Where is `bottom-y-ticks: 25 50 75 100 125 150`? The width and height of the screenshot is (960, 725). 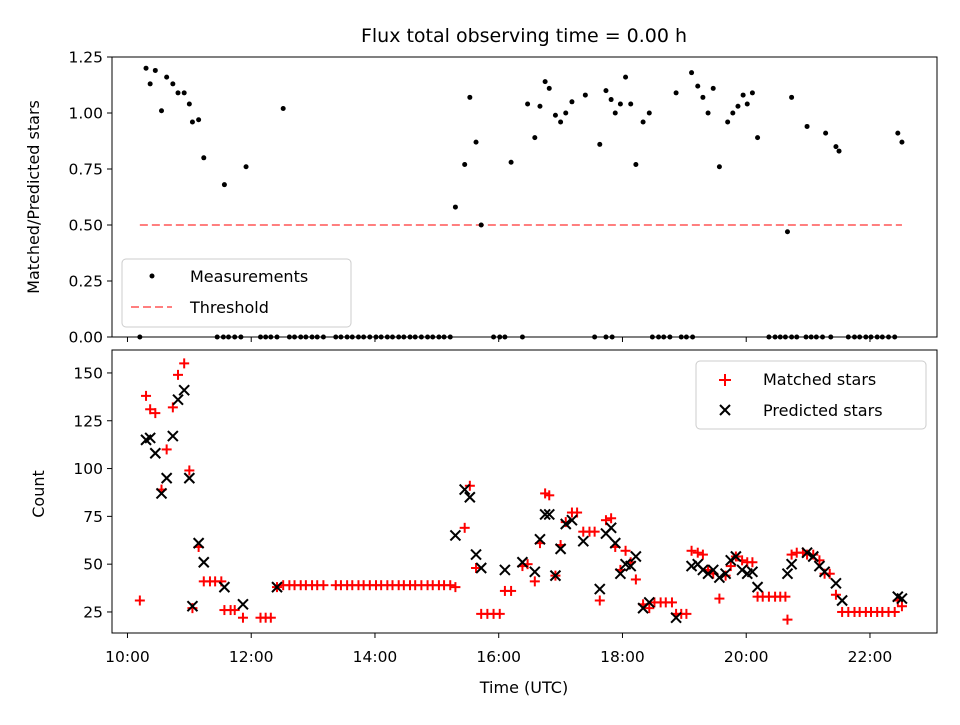
bottom-y-ticks: 25 50 75 100 125 150 is located at coordinates (92, 492).